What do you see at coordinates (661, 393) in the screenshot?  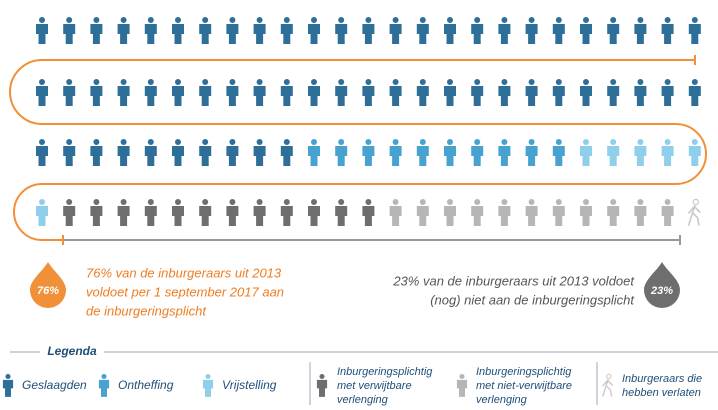 I see `legend-label: hebben verlaten` at bounding box center [661, 393].